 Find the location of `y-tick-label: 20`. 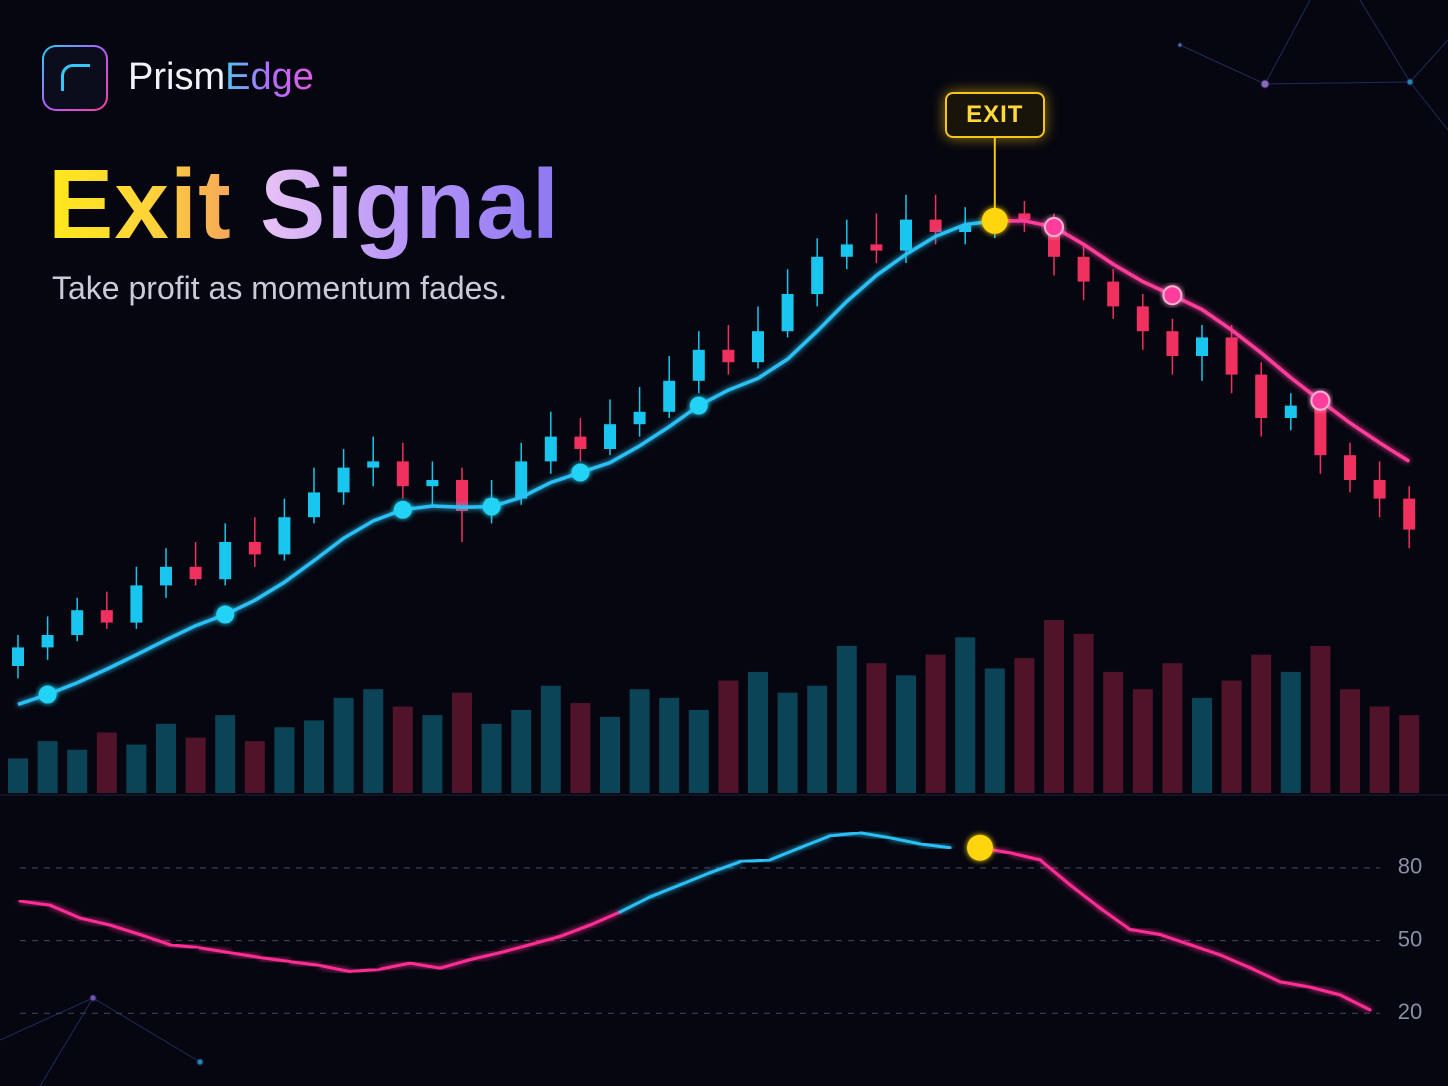

y-tick-label: 20 is located at coordinates (1410, 1011).